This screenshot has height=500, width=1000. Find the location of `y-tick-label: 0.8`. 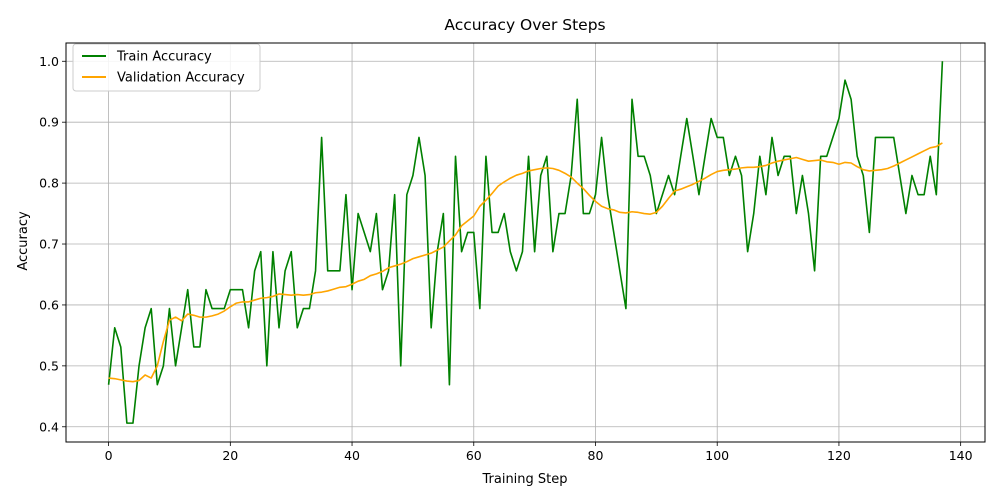

y-tick-label: 0.8 is located at coordinates (49, 183).